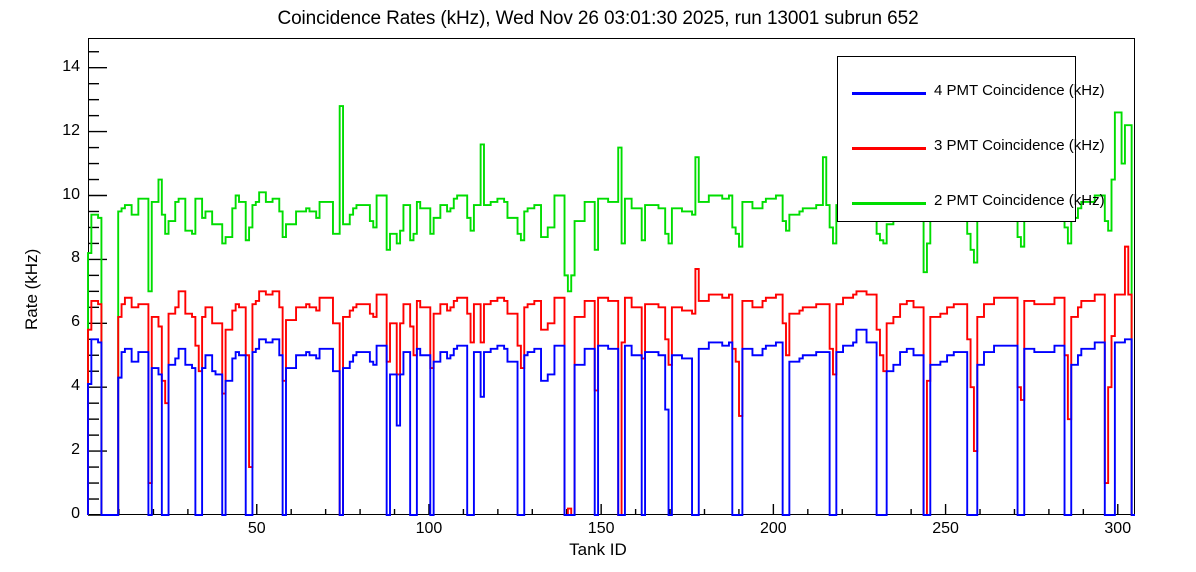  Describe the element at coordinates (598, 549) in the screenshot. I see `x-axis-label: Tank ID` at that location.